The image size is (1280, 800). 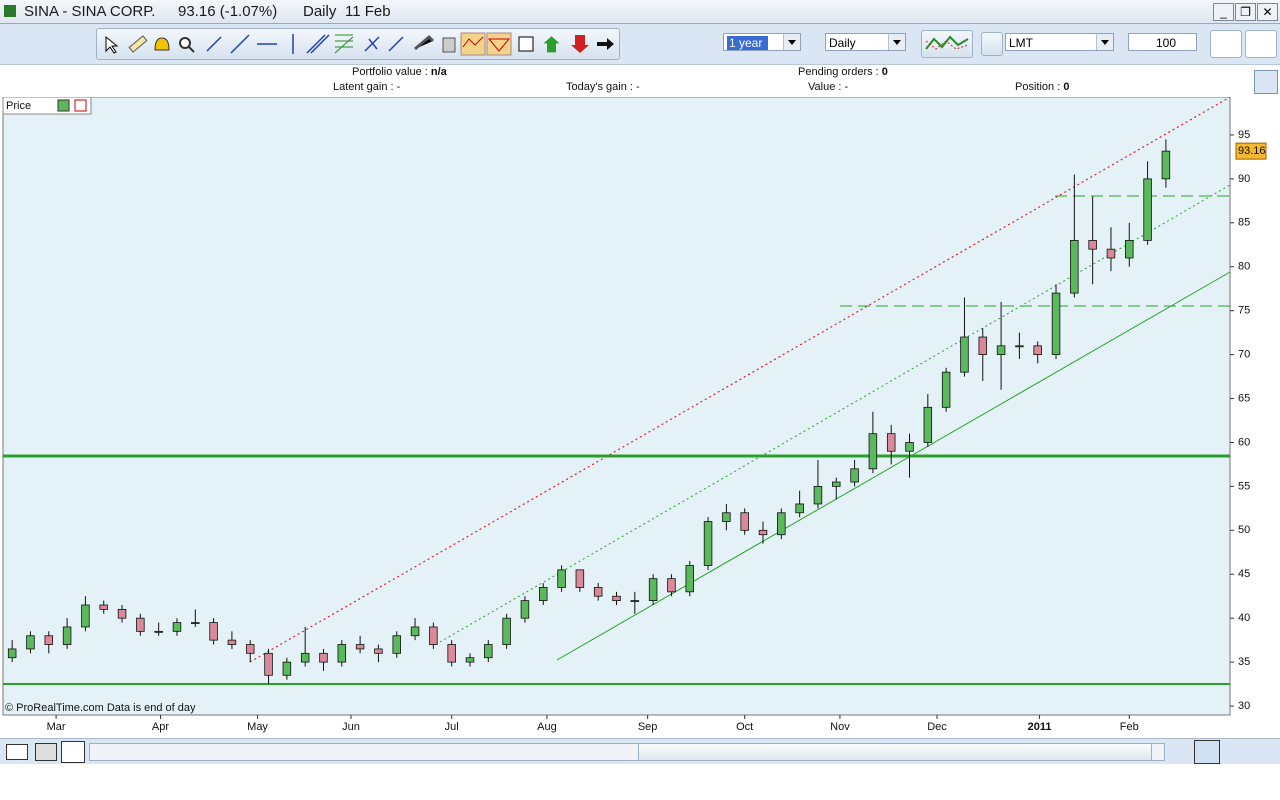 I want to click on x-tick-label: Apr, so click(x=160, y=727).